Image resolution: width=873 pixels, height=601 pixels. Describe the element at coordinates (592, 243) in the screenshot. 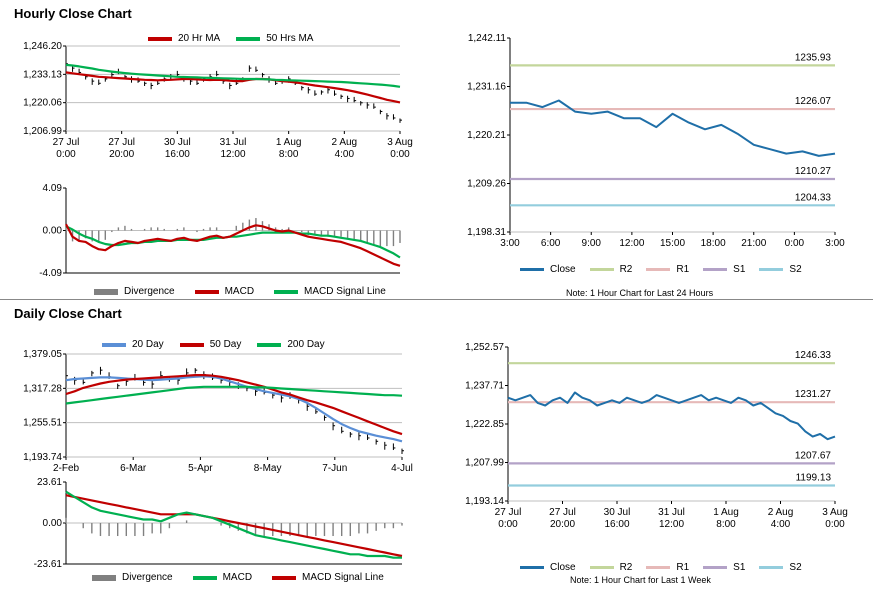

I see `hourly-pivot-x-tick-label: 9:00` at that location.